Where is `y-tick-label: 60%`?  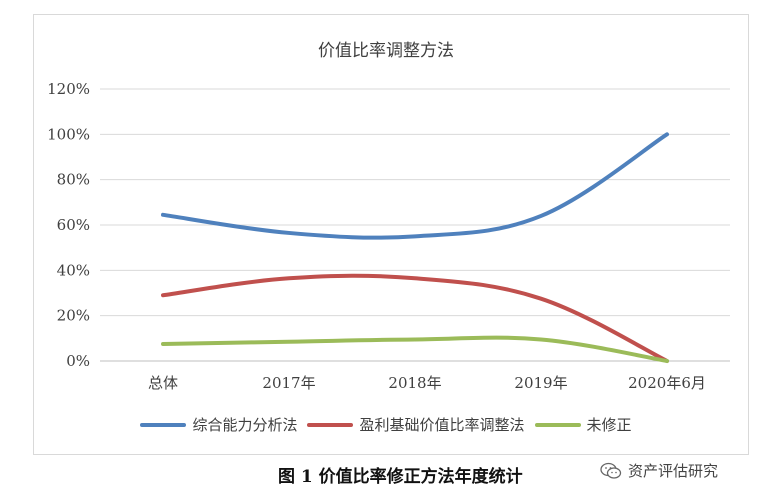
y-tick-label: 60% is located at coordinates (73, 225).